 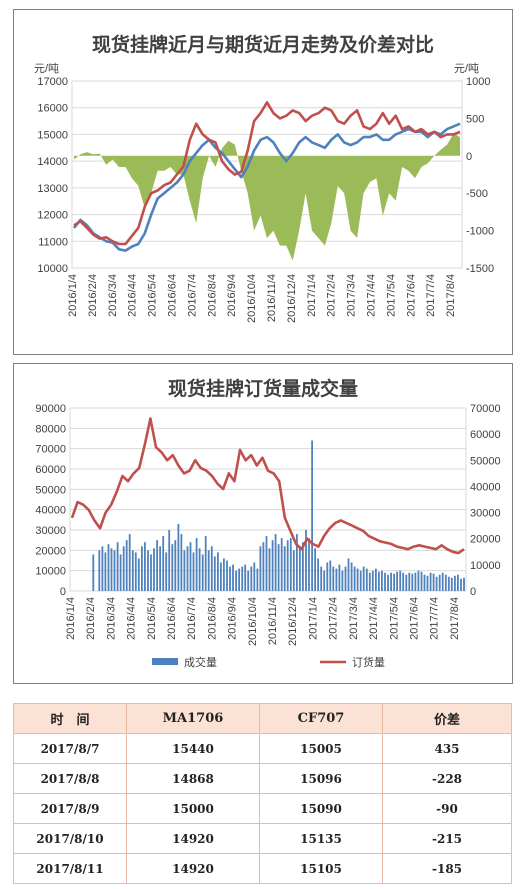 I want to click on cell-cf: 15096, so click(x=321, y=778).